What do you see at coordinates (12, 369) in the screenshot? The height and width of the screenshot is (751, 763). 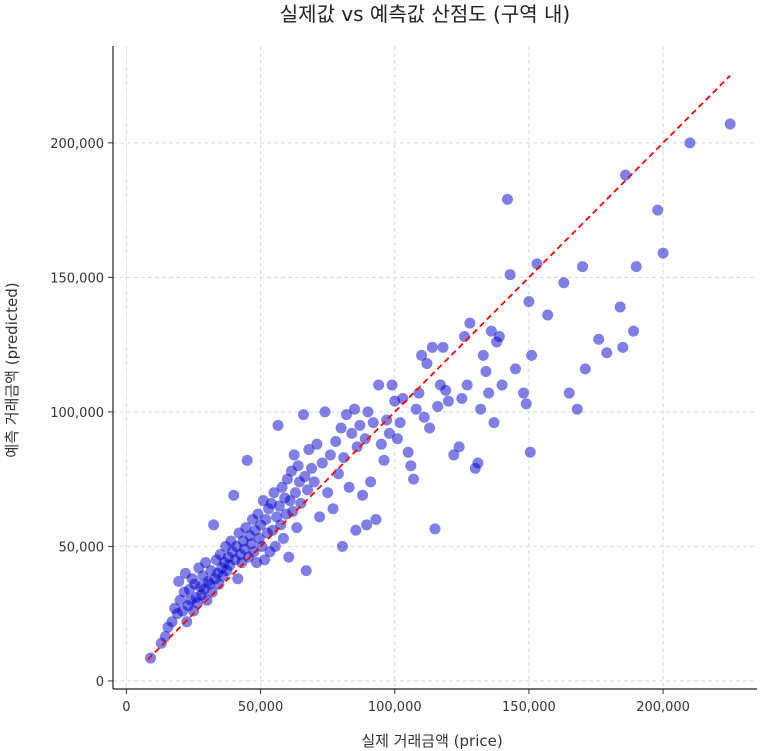 I see `y-axis-label: 예측 거래금액 (predicted)` at bounding box center [12, 369].